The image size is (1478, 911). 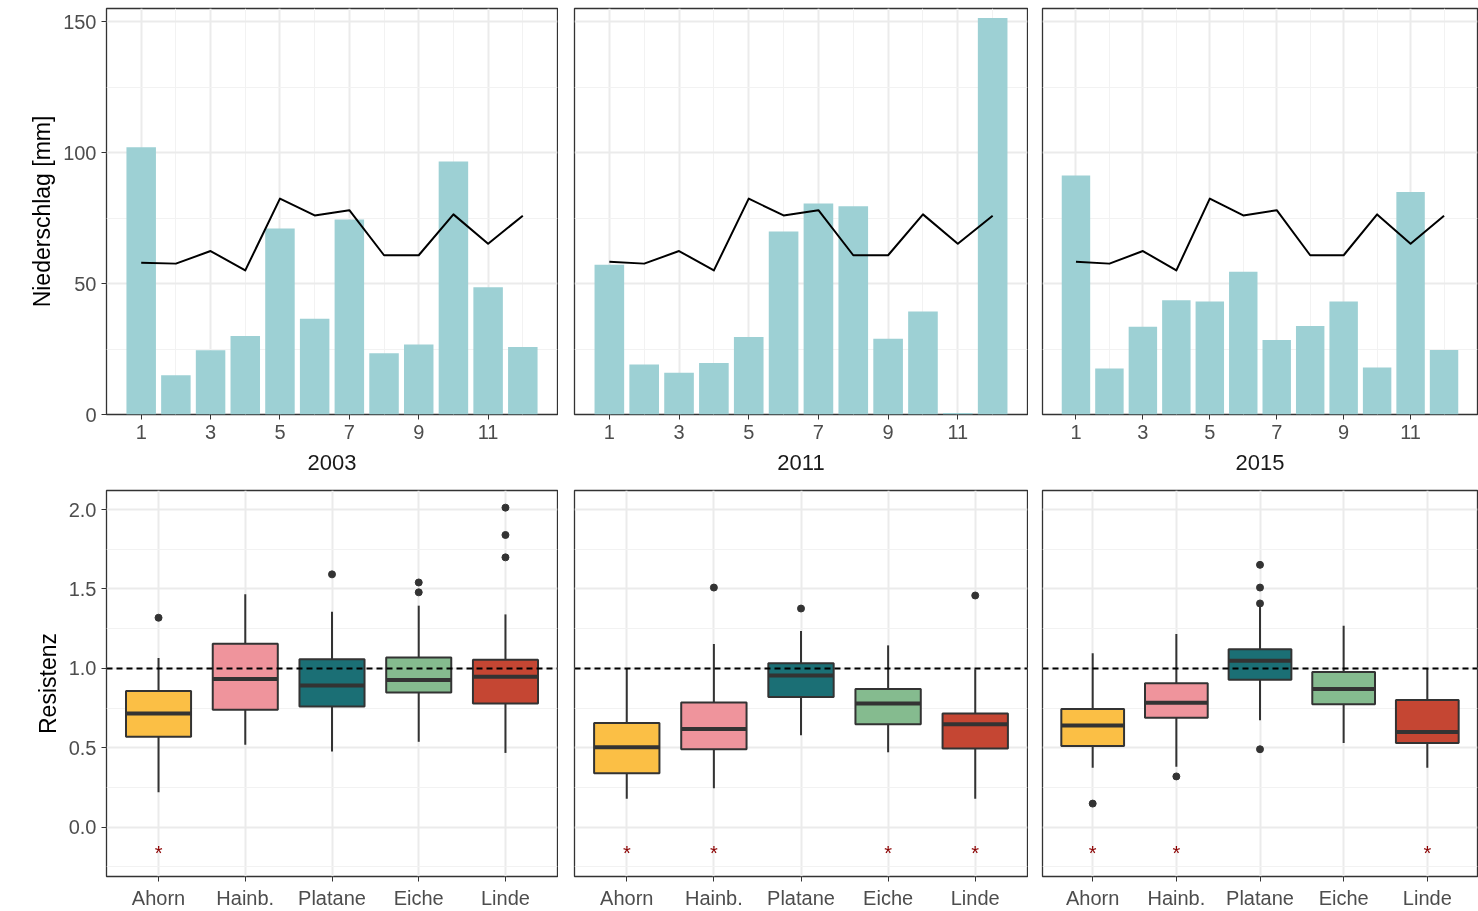 I want to click on y-tick-label: 0.0, so click(x=82, y=827).